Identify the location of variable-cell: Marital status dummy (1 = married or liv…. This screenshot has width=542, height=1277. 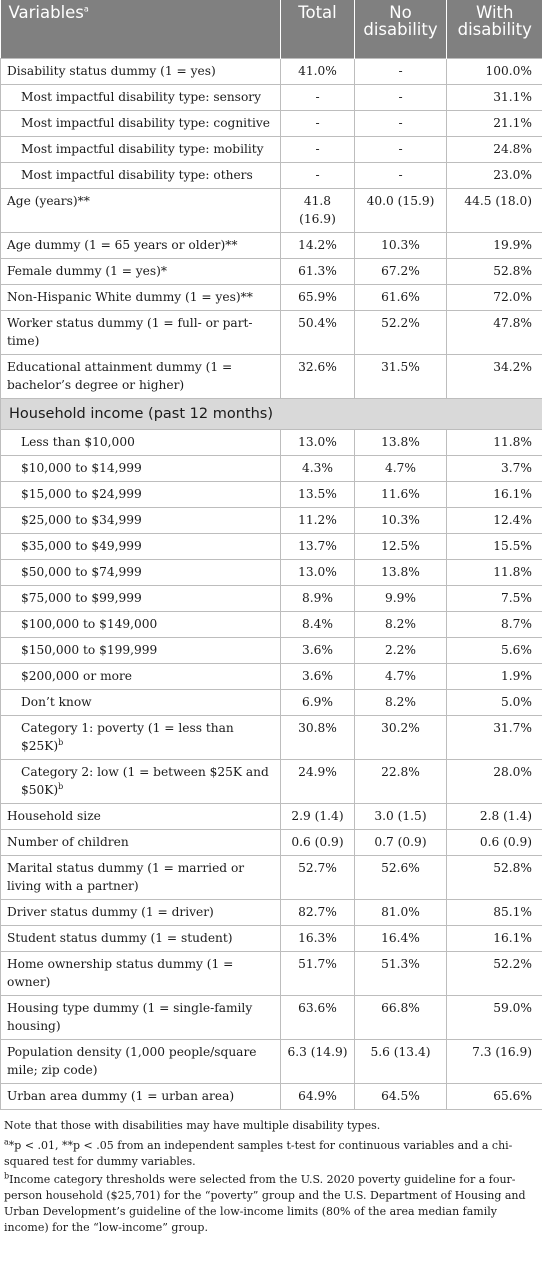
(140, 876).